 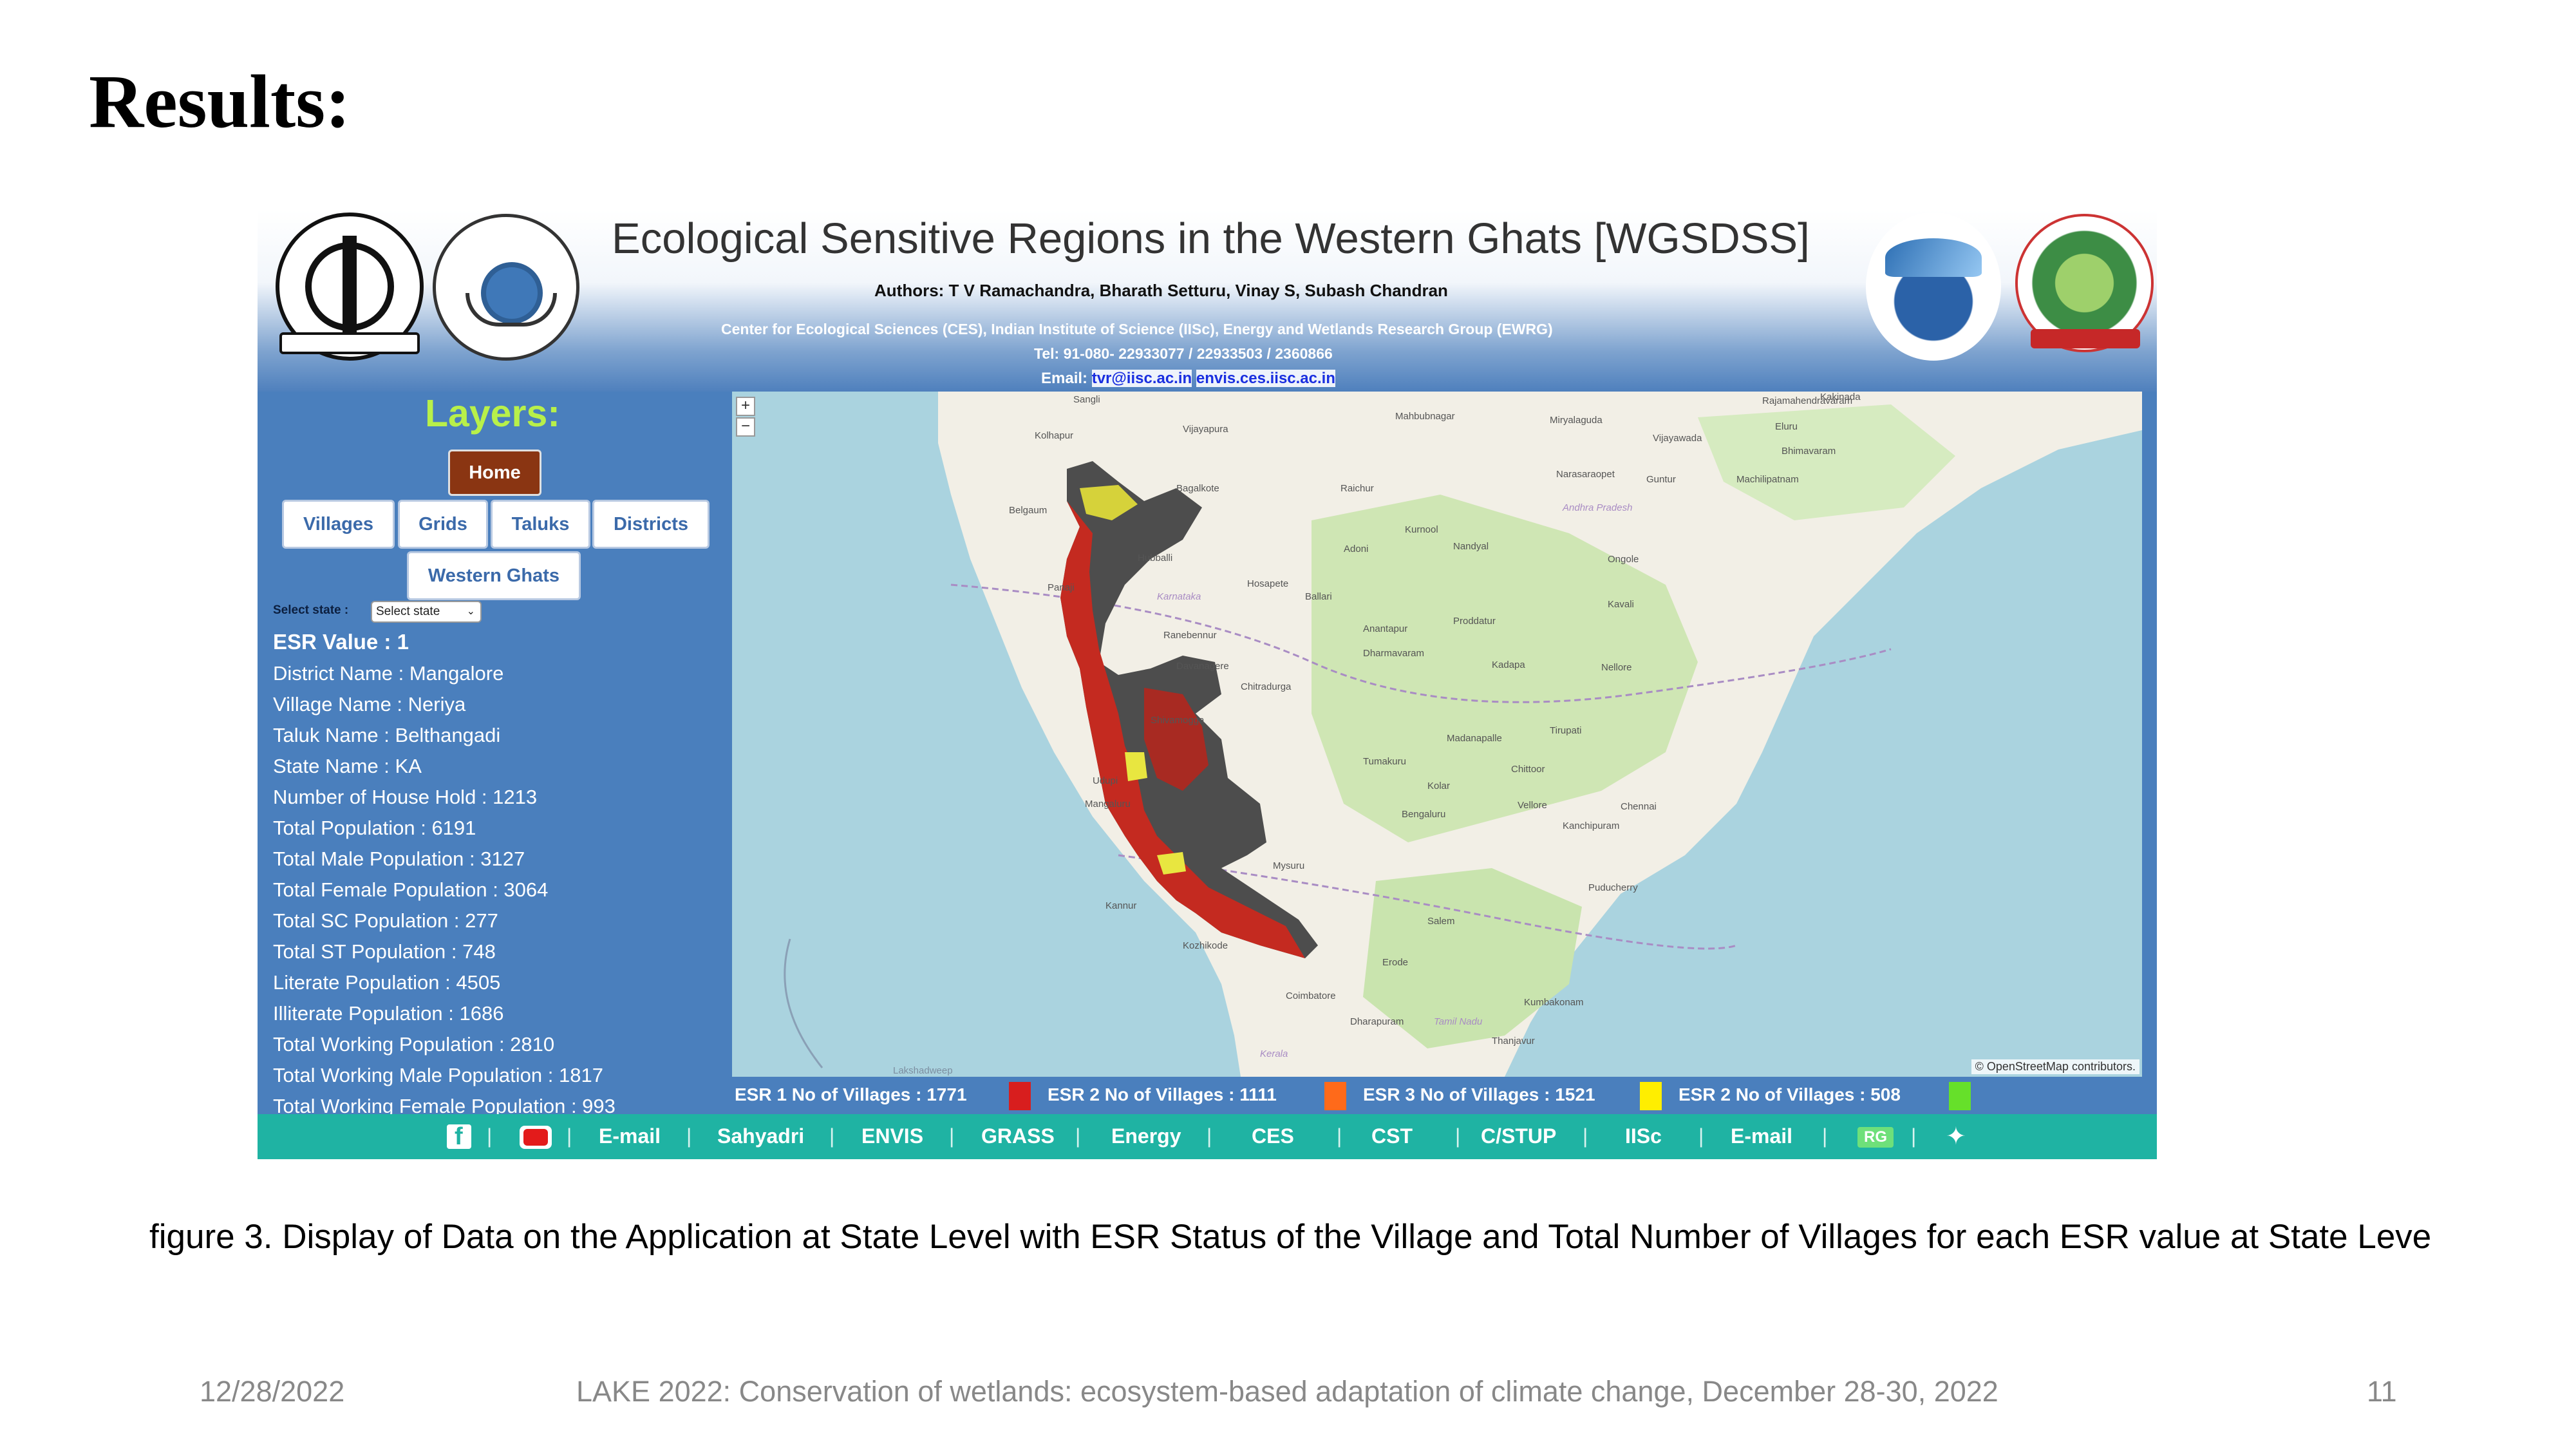 I want to click on legend-esr4-label: ESR 2 No of Villages : 508, so click(x=1789, y=1094).